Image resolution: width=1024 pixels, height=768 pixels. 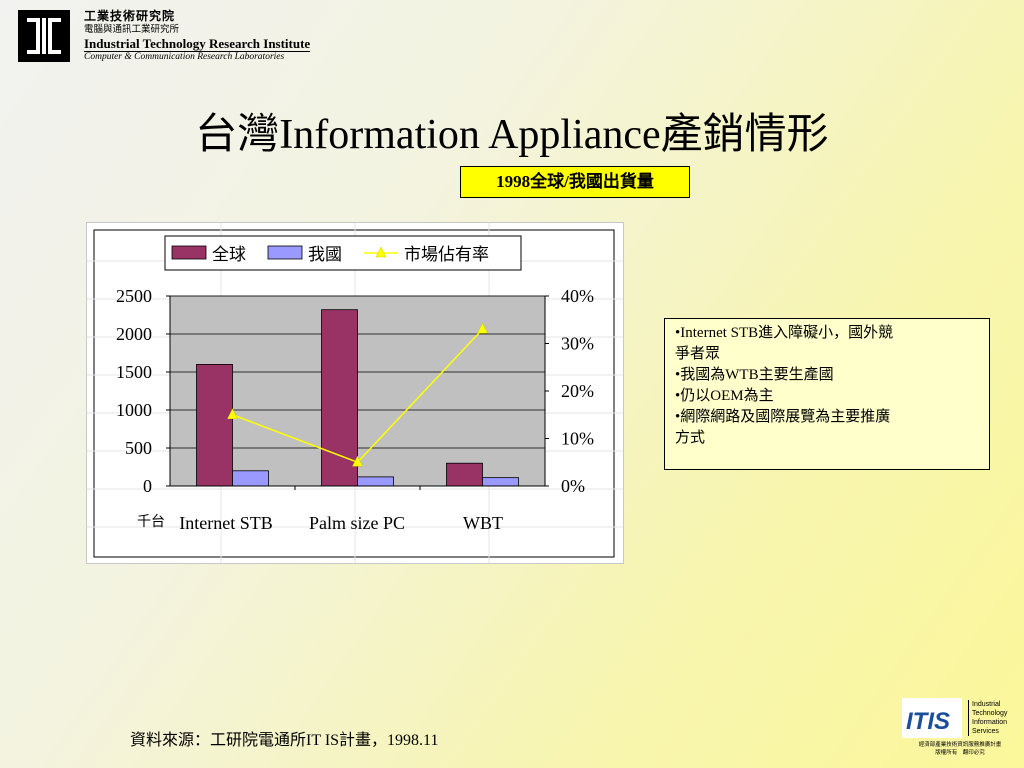 I want to click on itis-footnote: 經濟部產業技術資訊服務推廣計畫 版權所有 翻印必究, so click(x=960, y=749).